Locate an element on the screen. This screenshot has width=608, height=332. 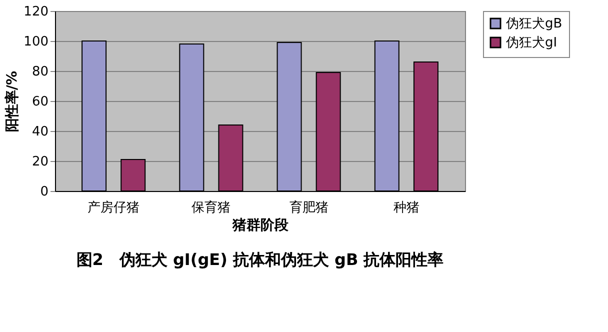
x-tick-label: 种猪 is located at coordinates (406, 208).